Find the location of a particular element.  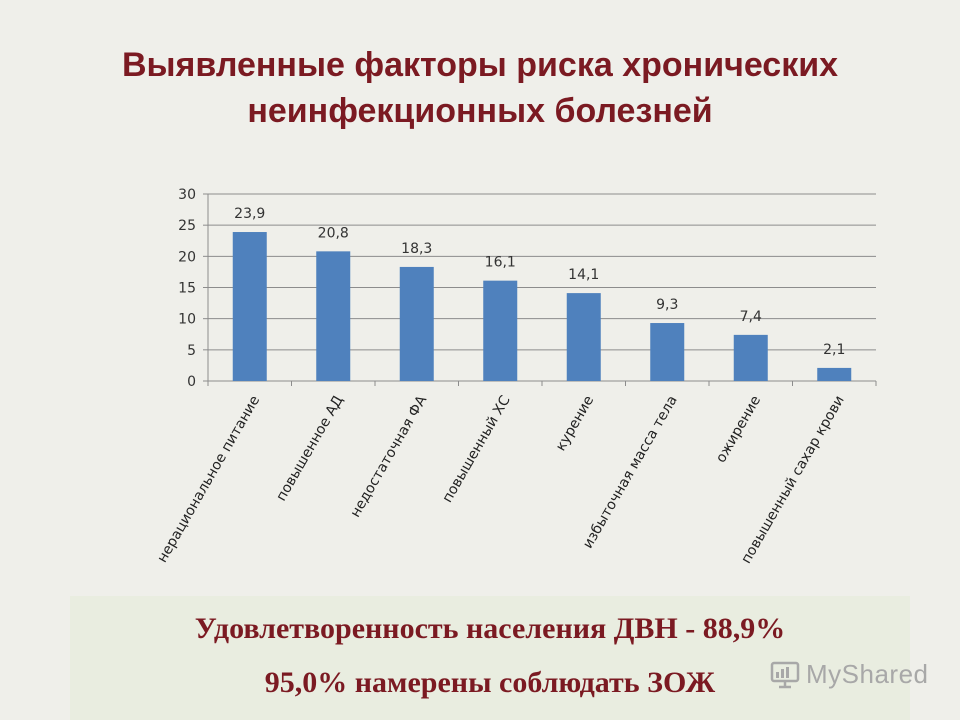

category-label: избыточная масса тела is located at coordinates (630, 472).